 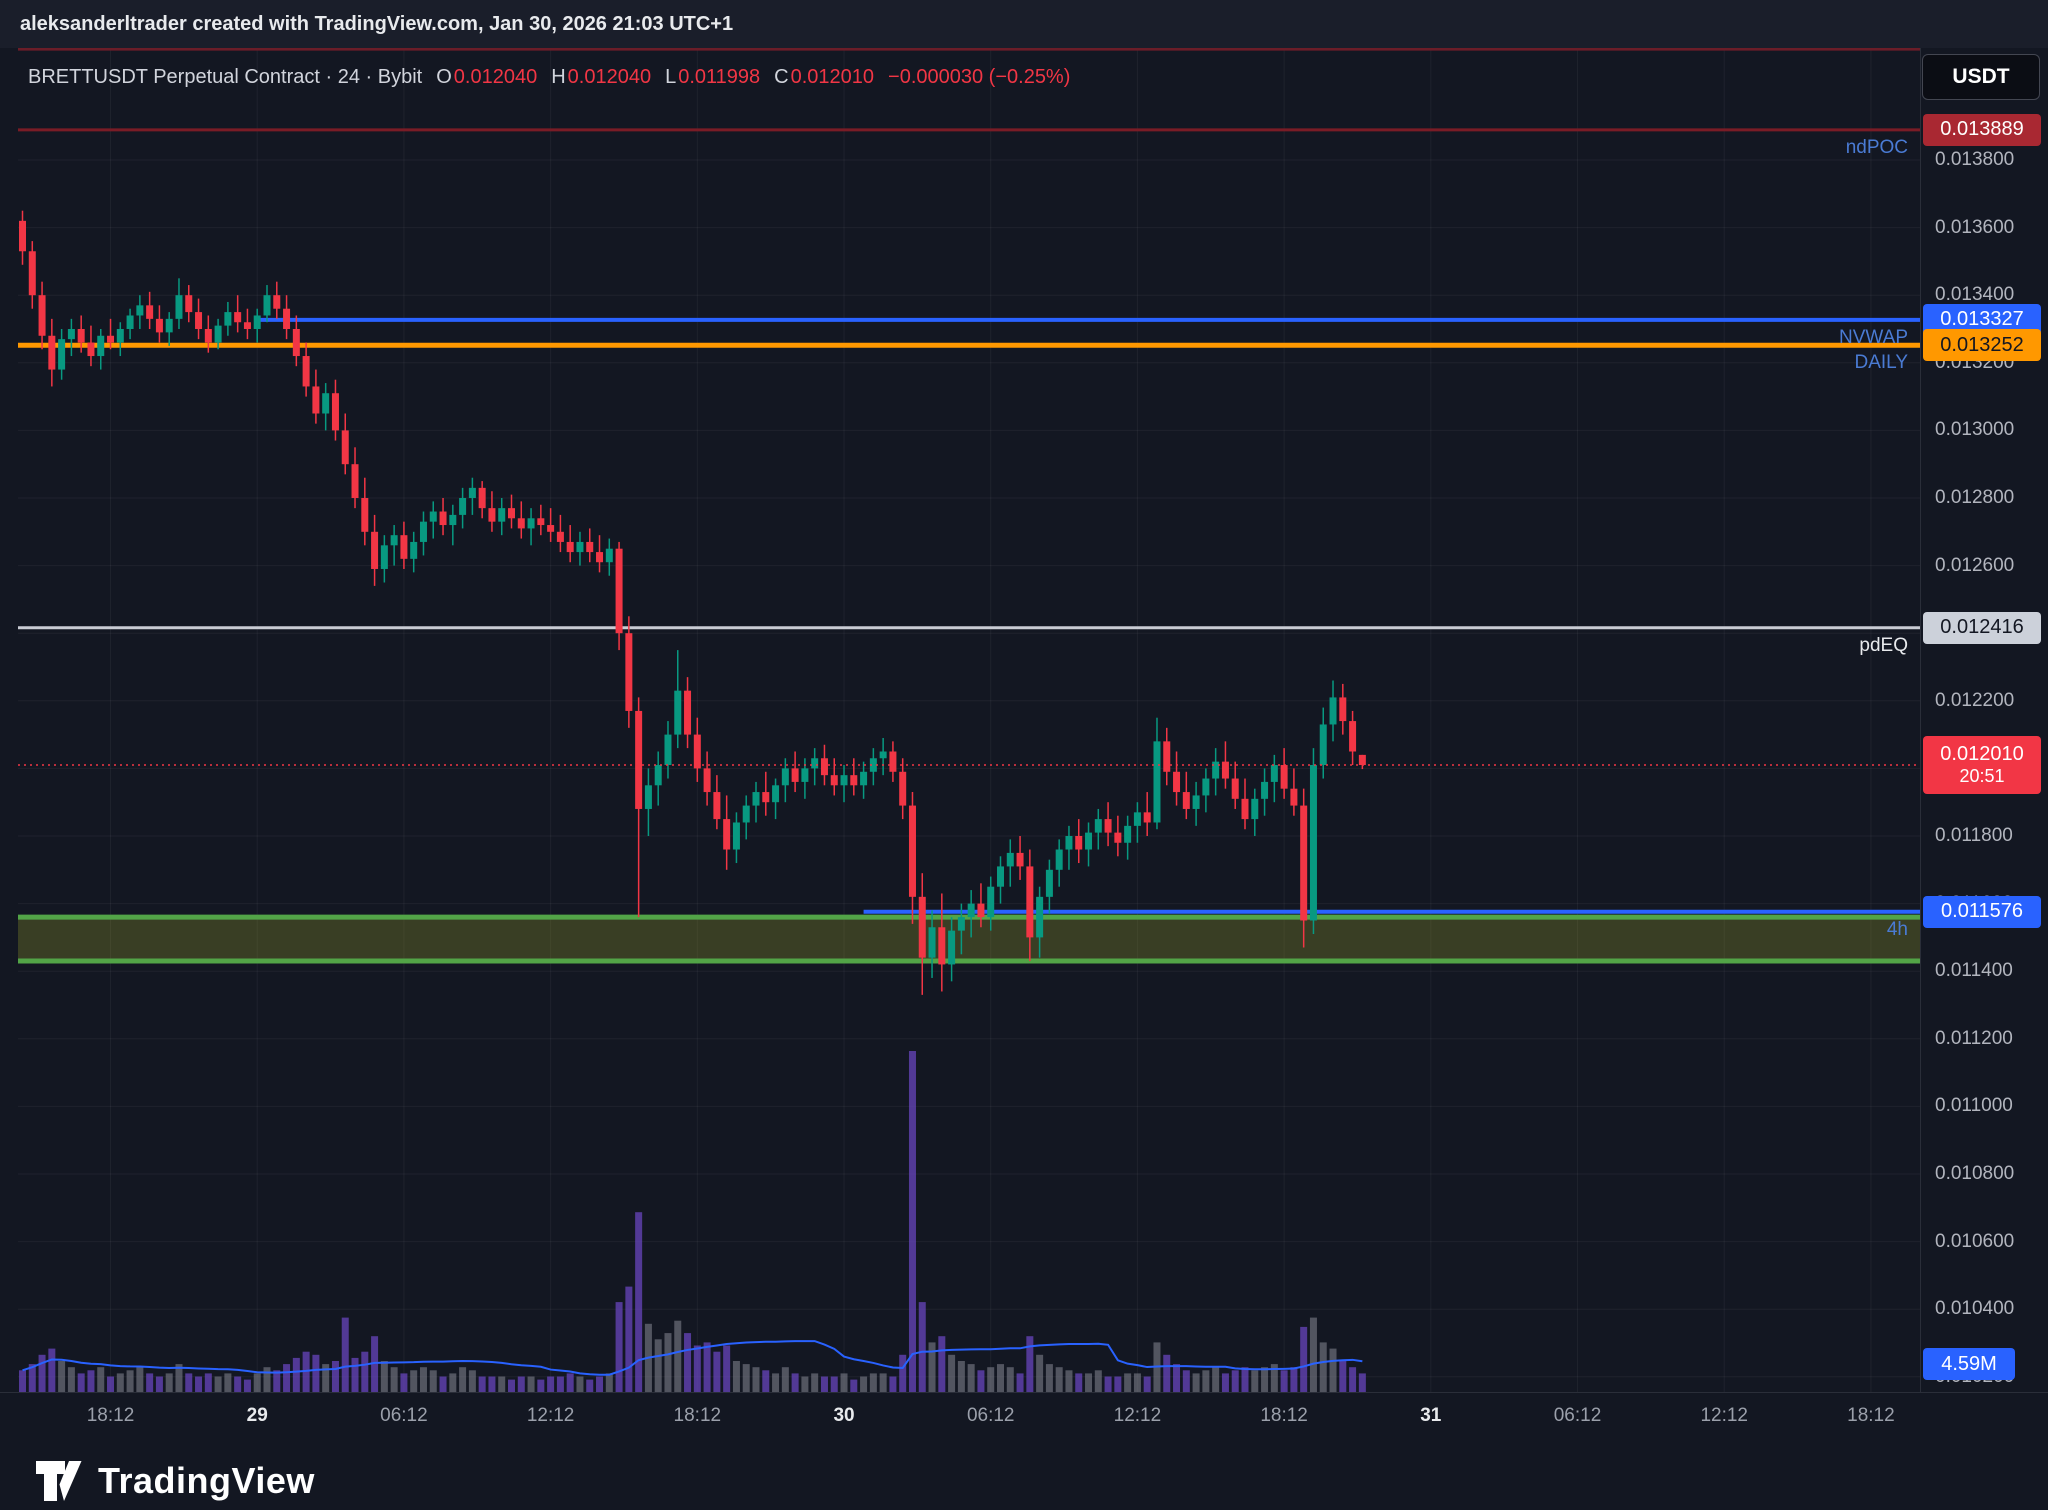 I want to click on level-label-4h: 4h, so click(x=1897, y=929).